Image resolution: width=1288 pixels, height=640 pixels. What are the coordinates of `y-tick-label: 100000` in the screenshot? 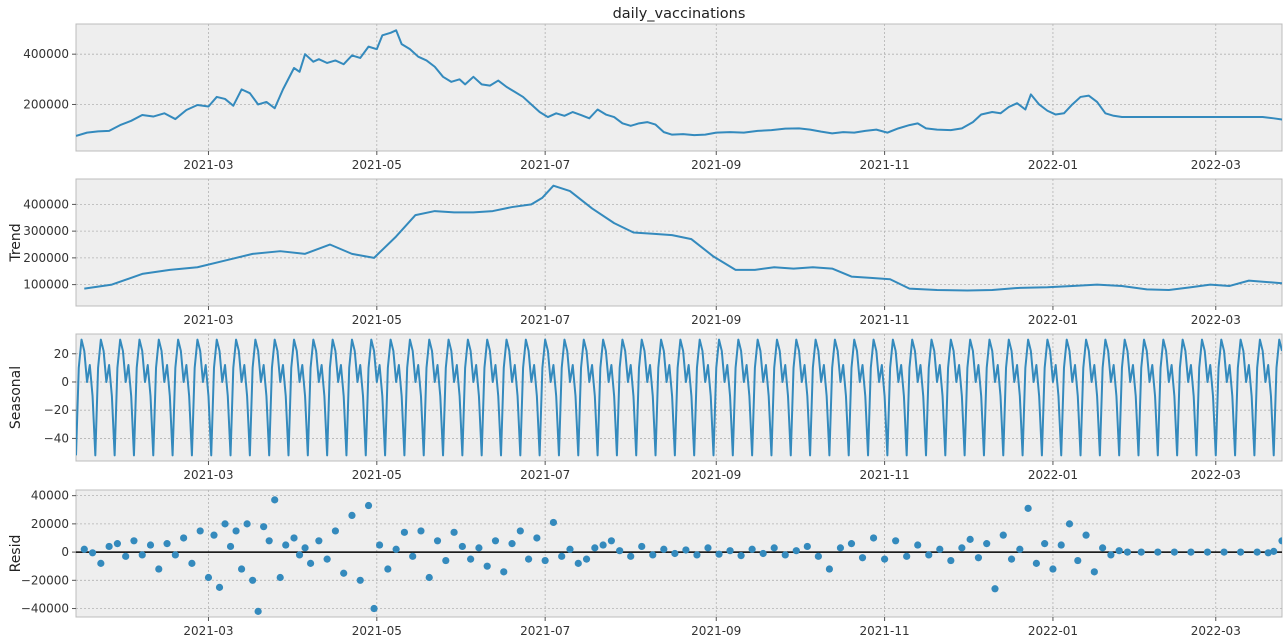 It's located at (46, 285).